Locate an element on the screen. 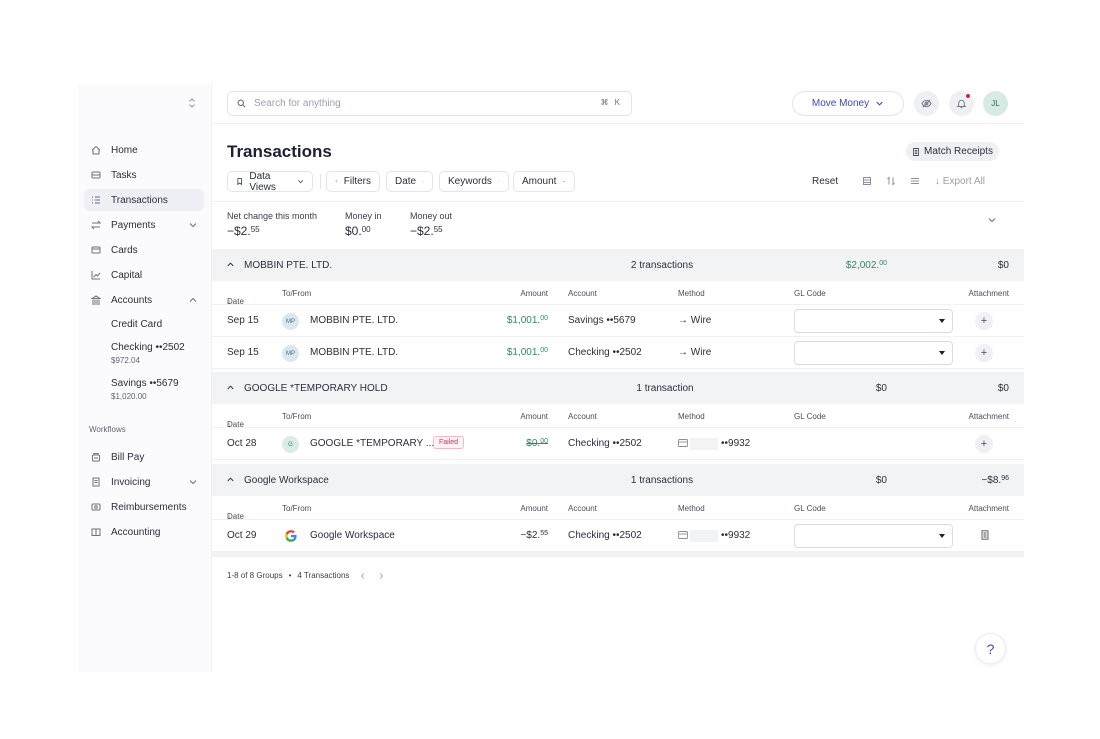 The width and height of the screenshot is (1100, 739). cards-icon is located at coordinates (96, 250).